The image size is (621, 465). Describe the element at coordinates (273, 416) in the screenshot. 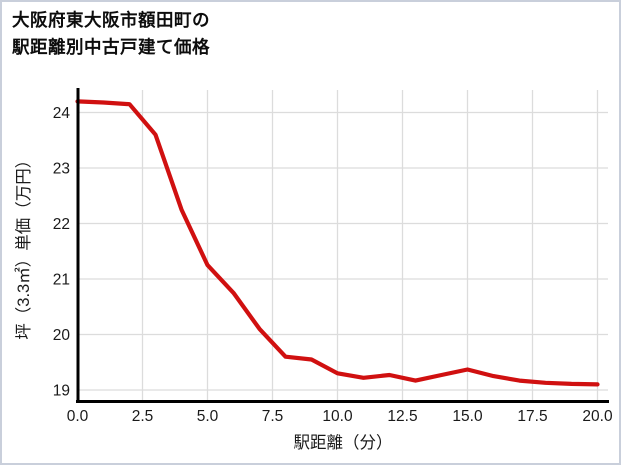

I see `x-tick-label: 7.5` at that location.